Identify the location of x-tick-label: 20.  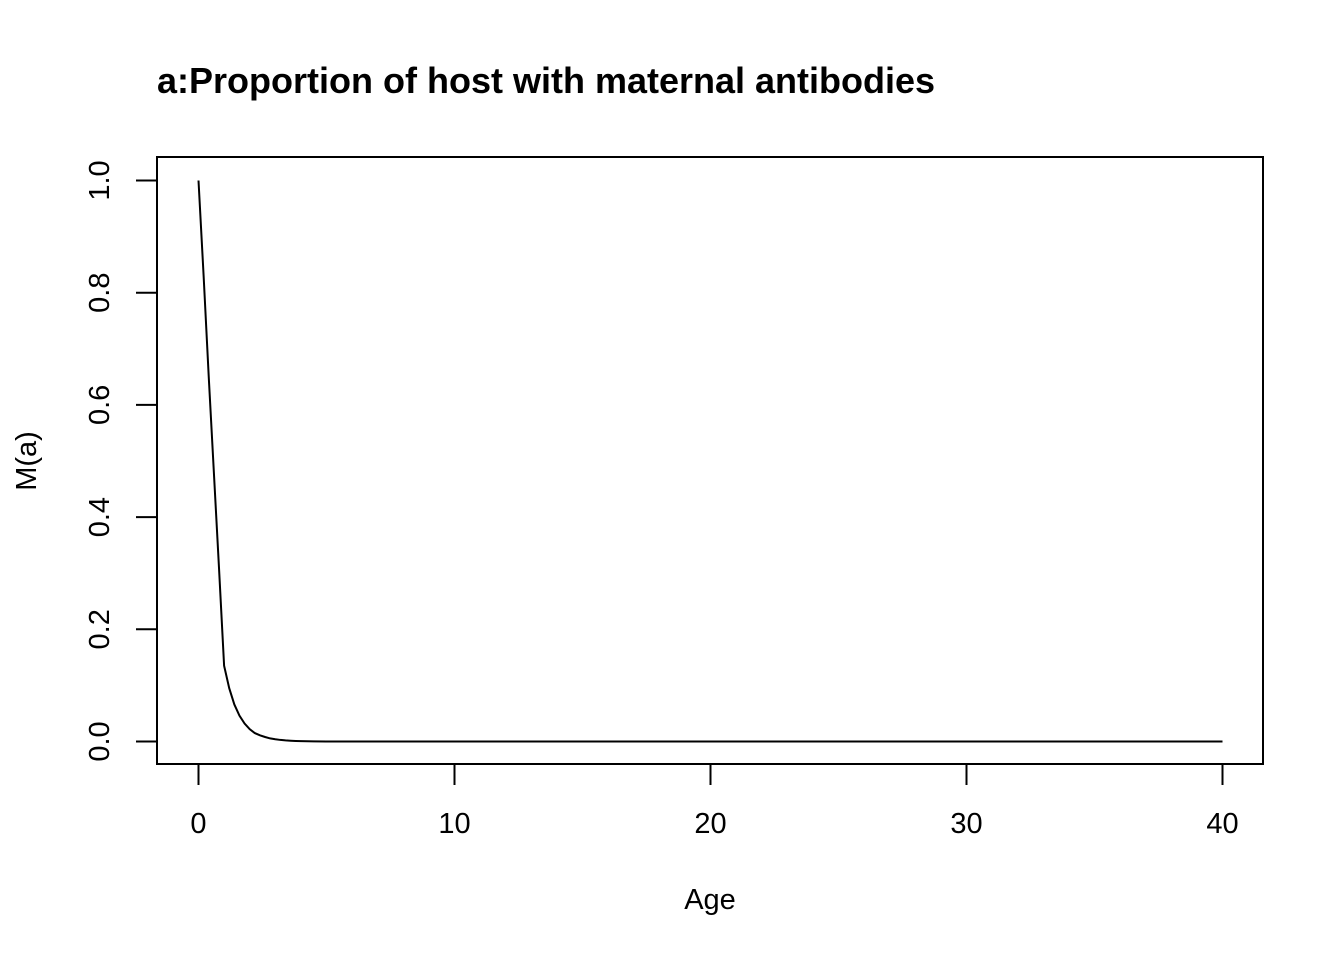
(710, 824).